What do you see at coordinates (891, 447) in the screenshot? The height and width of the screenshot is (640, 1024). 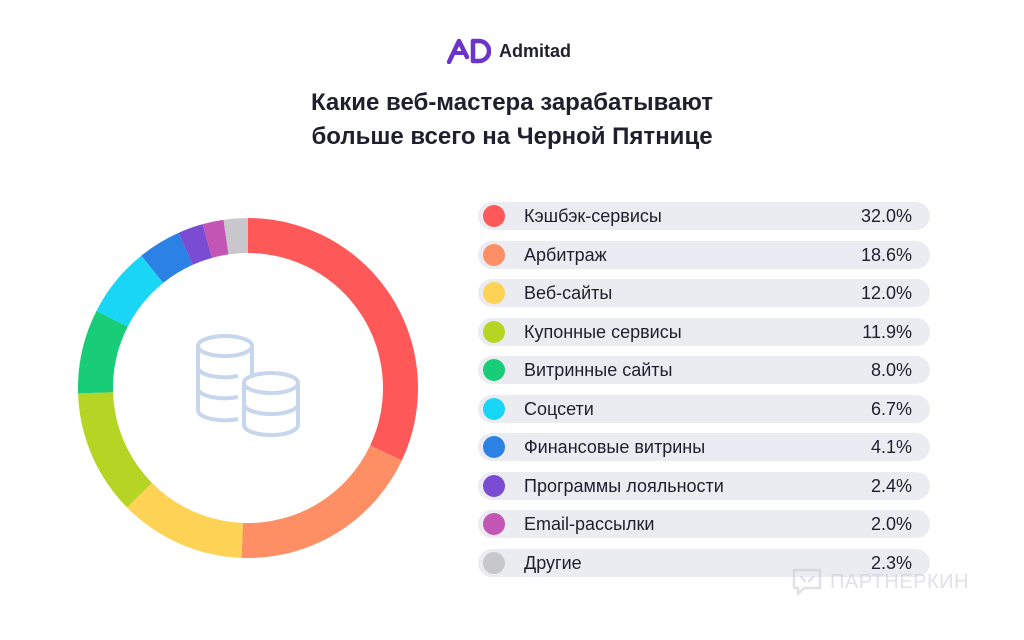 I see `legend-value: 4.1%` at bounding box center [891, 447].